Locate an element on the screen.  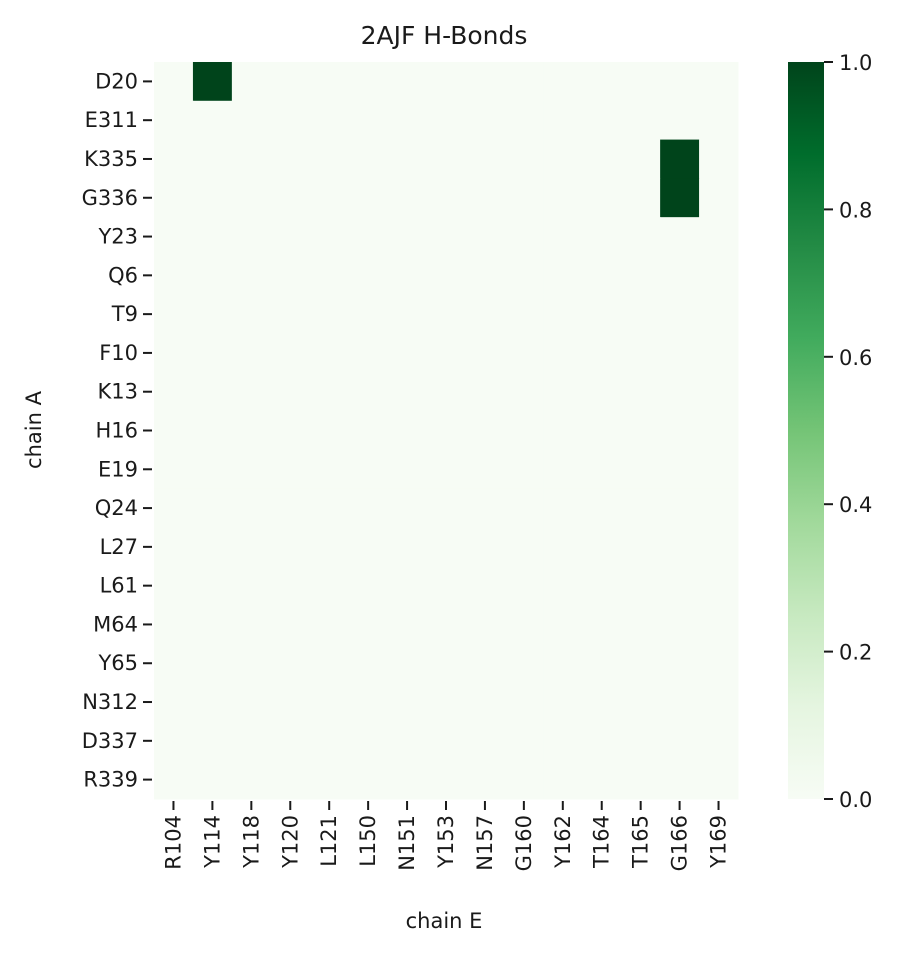
heatmap-cell-L27-G160 is located at coordinates (524, 547).